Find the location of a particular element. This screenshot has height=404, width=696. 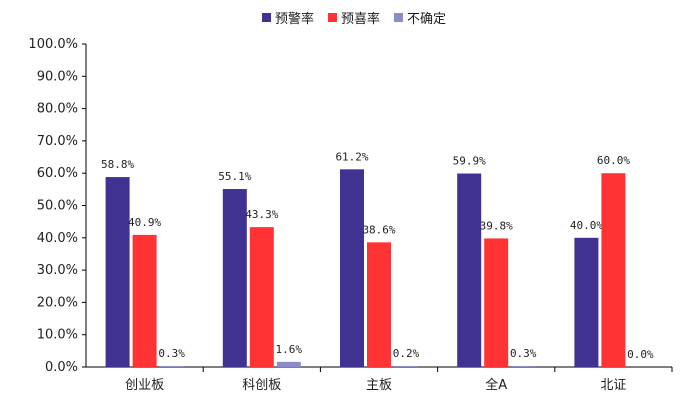

y-tick-label: 0.0% is located at coordinates (61, 367).